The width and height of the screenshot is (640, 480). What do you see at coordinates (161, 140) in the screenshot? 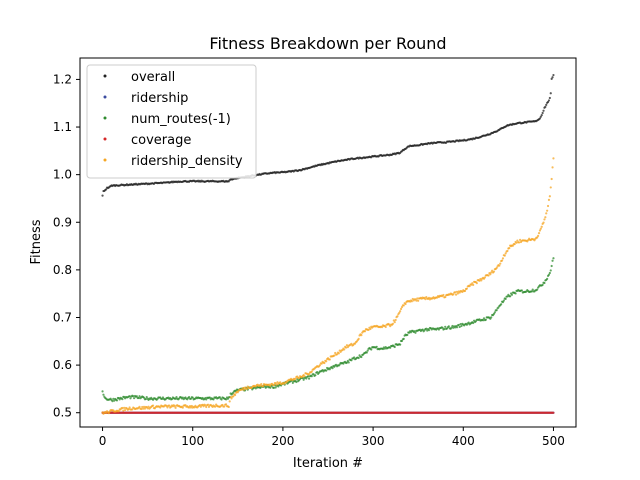
I see `legend-label: coverage` at bounding box center [161, 140].